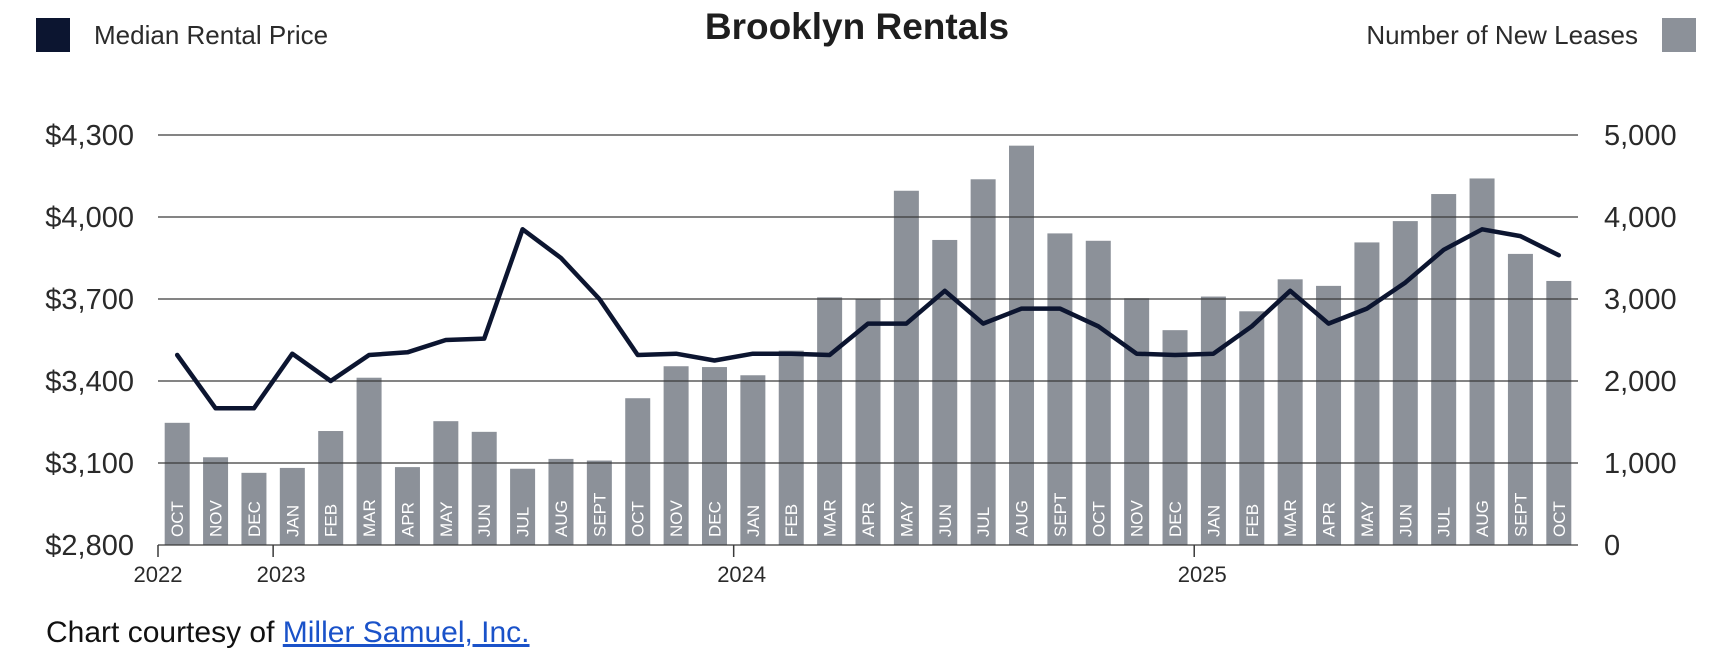 Image resolution: width=1714 pixels, height=668 pixels. I want to click on y-right-tick-label: 1,000, so click(1640, 464).